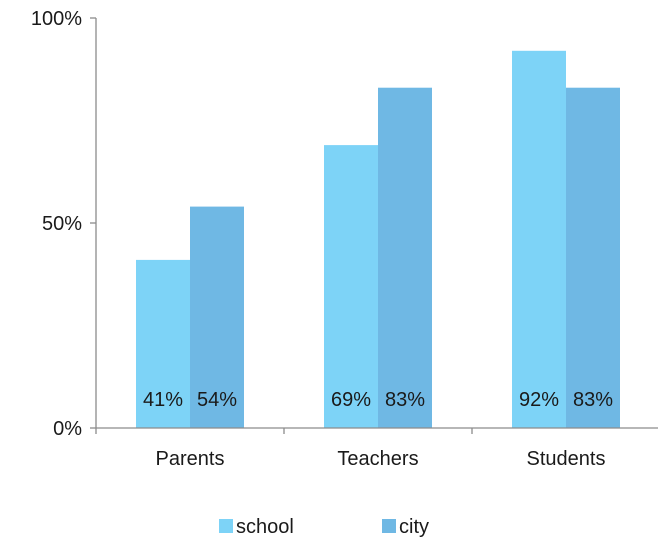 This screenshot has height=541, width=658. I want to click on legend: school city, so click(324, 527).